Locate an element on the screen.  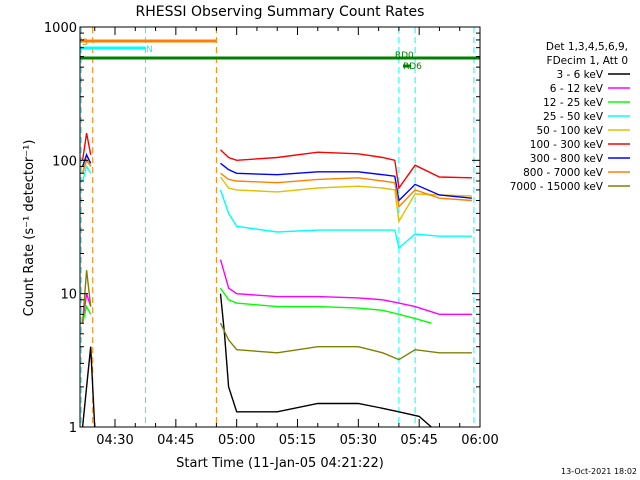
timestamp: 13-Oct-2021 18:02 is located at coordinates (599, 471).